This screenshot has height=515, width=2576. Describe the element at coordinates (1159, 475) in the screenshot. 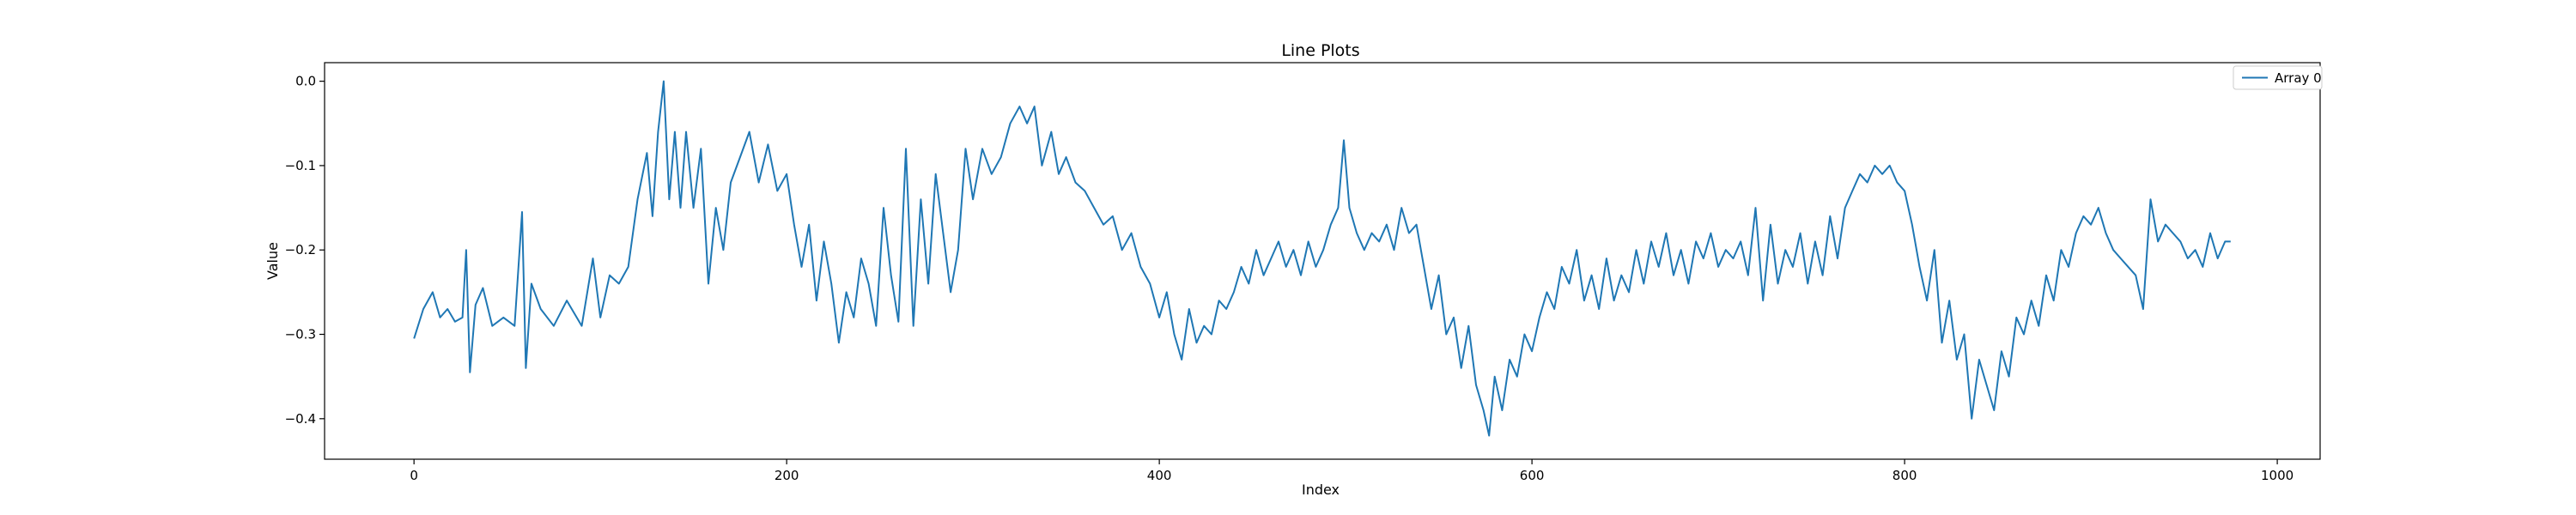

I see `x-tick-label: 400` at that location.